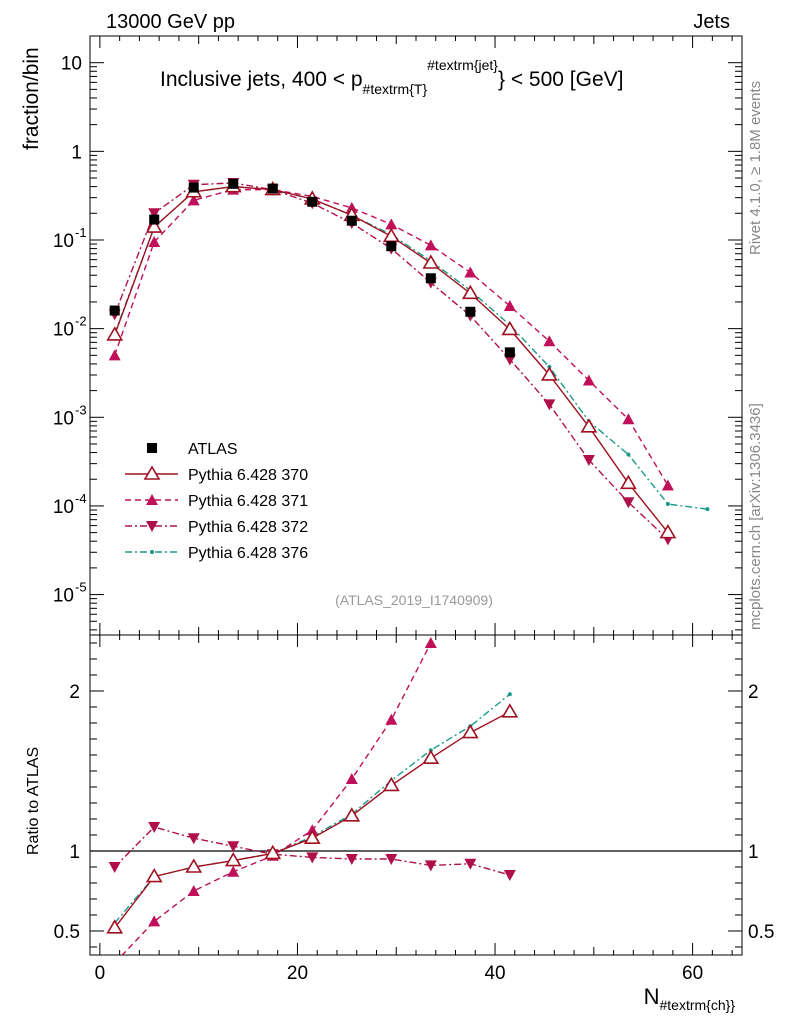 This screenshot has height=1024, width=786. I want to click on legend-label: Pythia 6.428 370, so click(248, 475).